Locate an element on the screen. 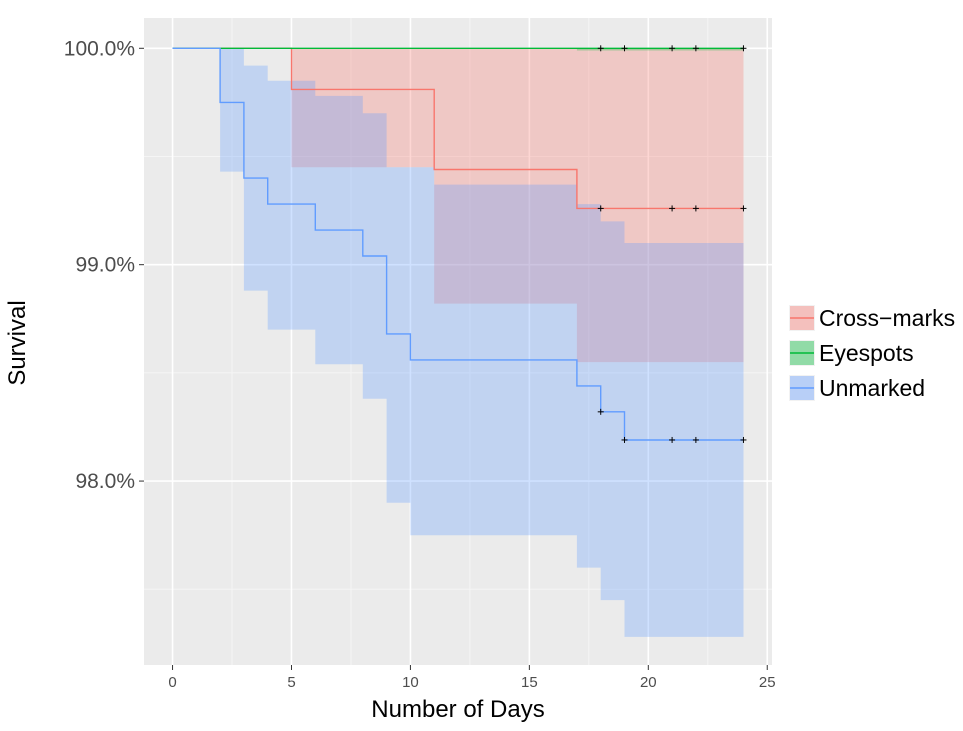 The height and width of the screenshot is (731, 963). x-axis-ticks: 0 5 10 15 20 25 is located at coordinates (472, 678).